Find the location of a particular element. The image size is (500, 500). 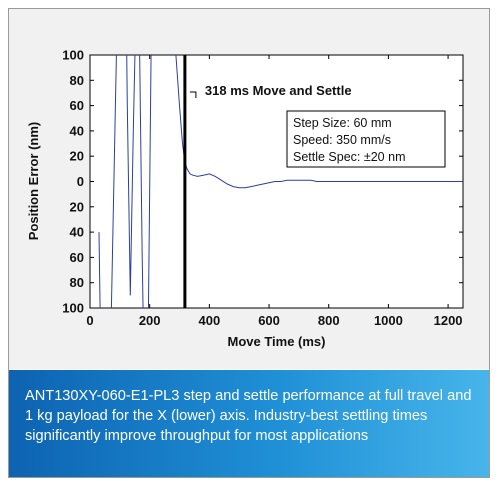

info-box is located at coordinates (366, 139).